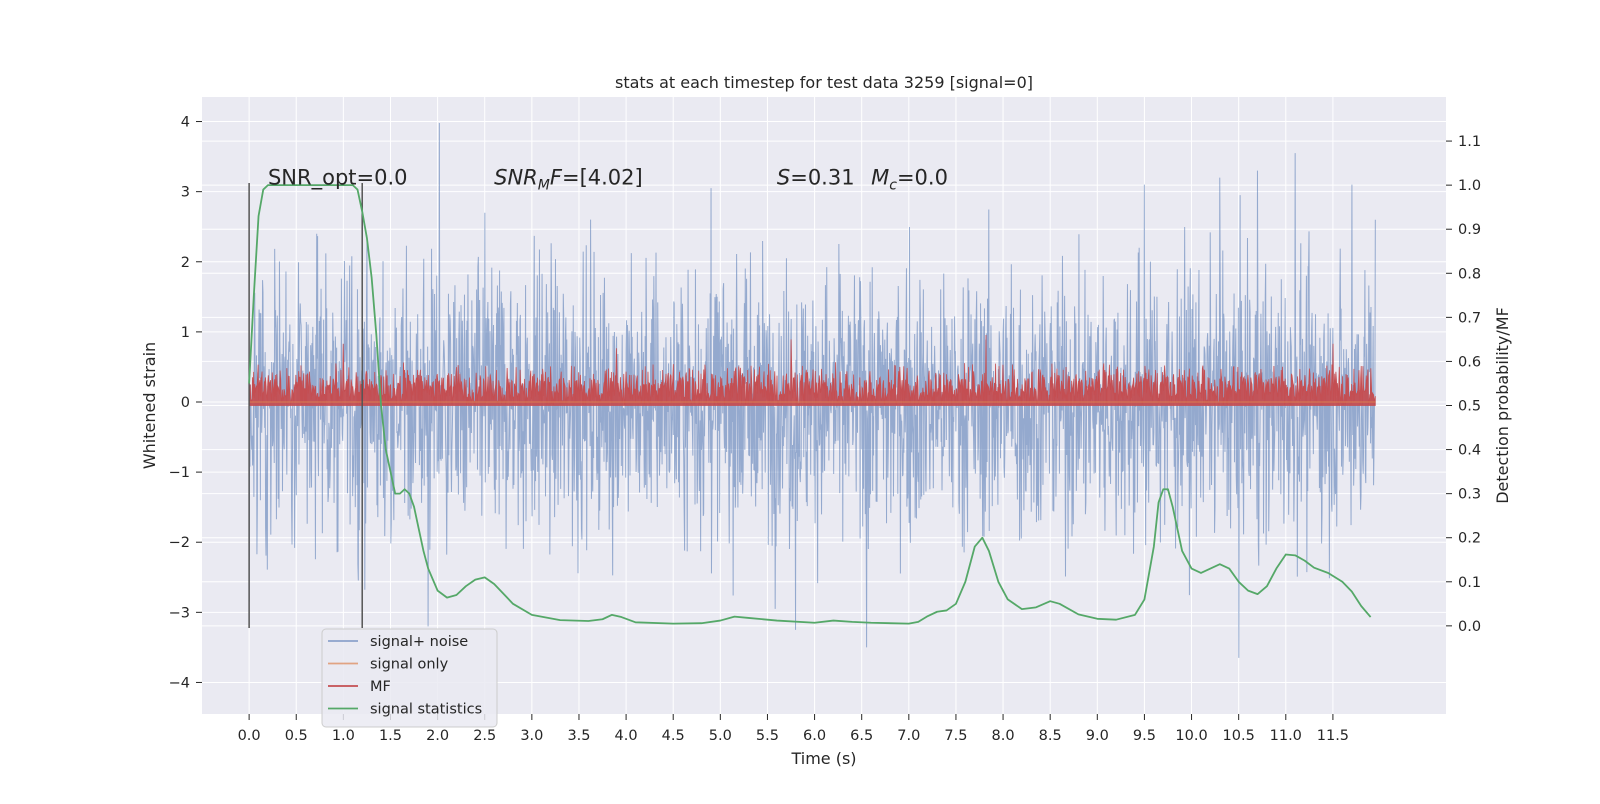 The width and height of the screenshot is (1600, 804). I want to click on annotations: SNR_opt=0.0 SNRMF=[4.02] S=0.31 Mc=0.0, so click(608, 180).